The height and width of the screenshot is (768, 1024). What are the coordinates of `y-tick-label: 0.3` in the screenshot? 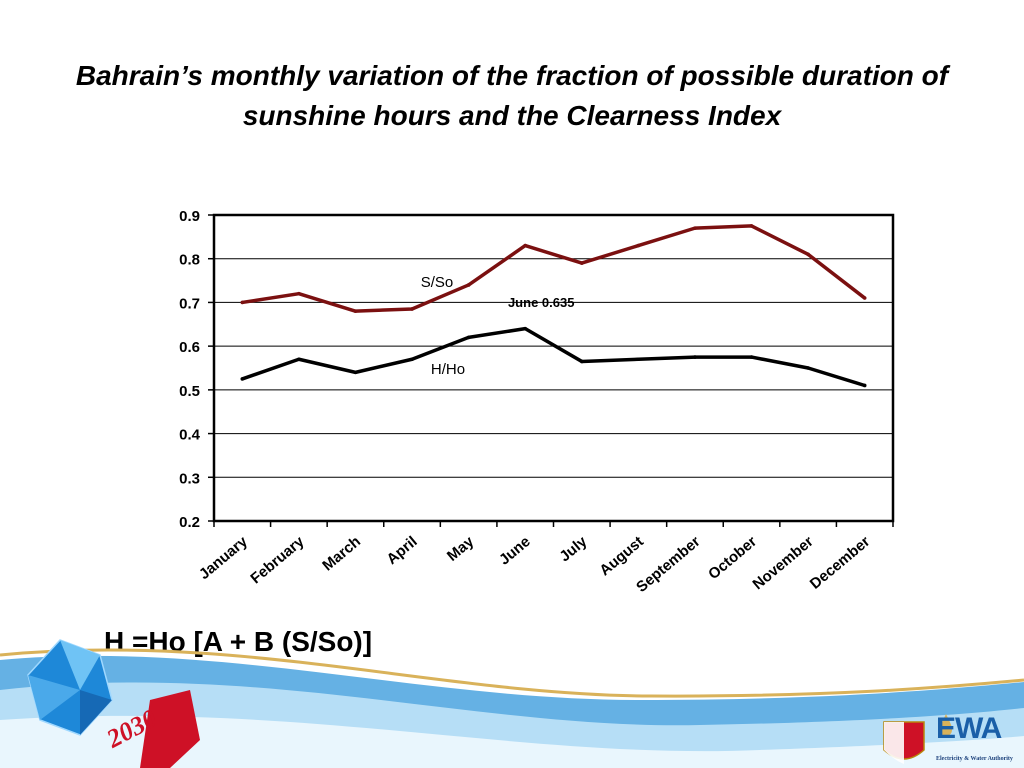 It's located at (189, 478).